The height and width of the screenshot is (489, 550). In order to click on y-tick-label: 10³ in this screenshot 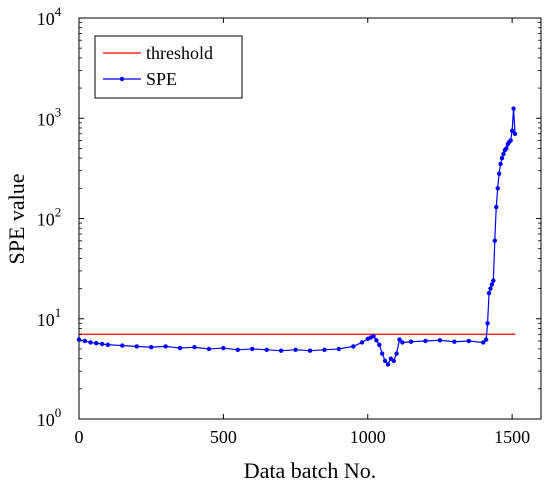, I will do `click(49, 116)`.